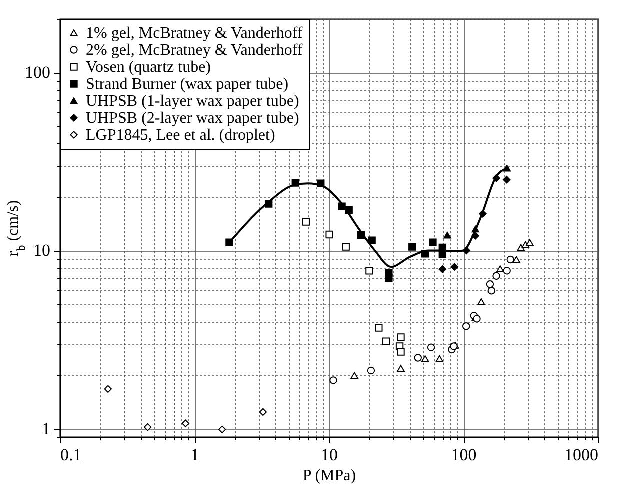 This screenshot has width=619, height=487. What do you see at coordinates (181, 135) in the screenshot?
I see `legend-label: LGP1845, Lee et al. (droplet)` at bounding box center [181, 135].